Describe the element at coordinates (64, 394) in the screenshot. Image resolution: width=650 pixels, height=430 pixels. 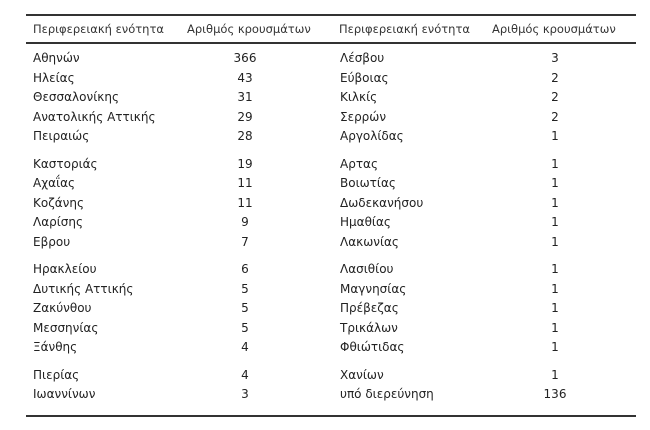
I see `region-name: Ιωαννίνων` at that location.